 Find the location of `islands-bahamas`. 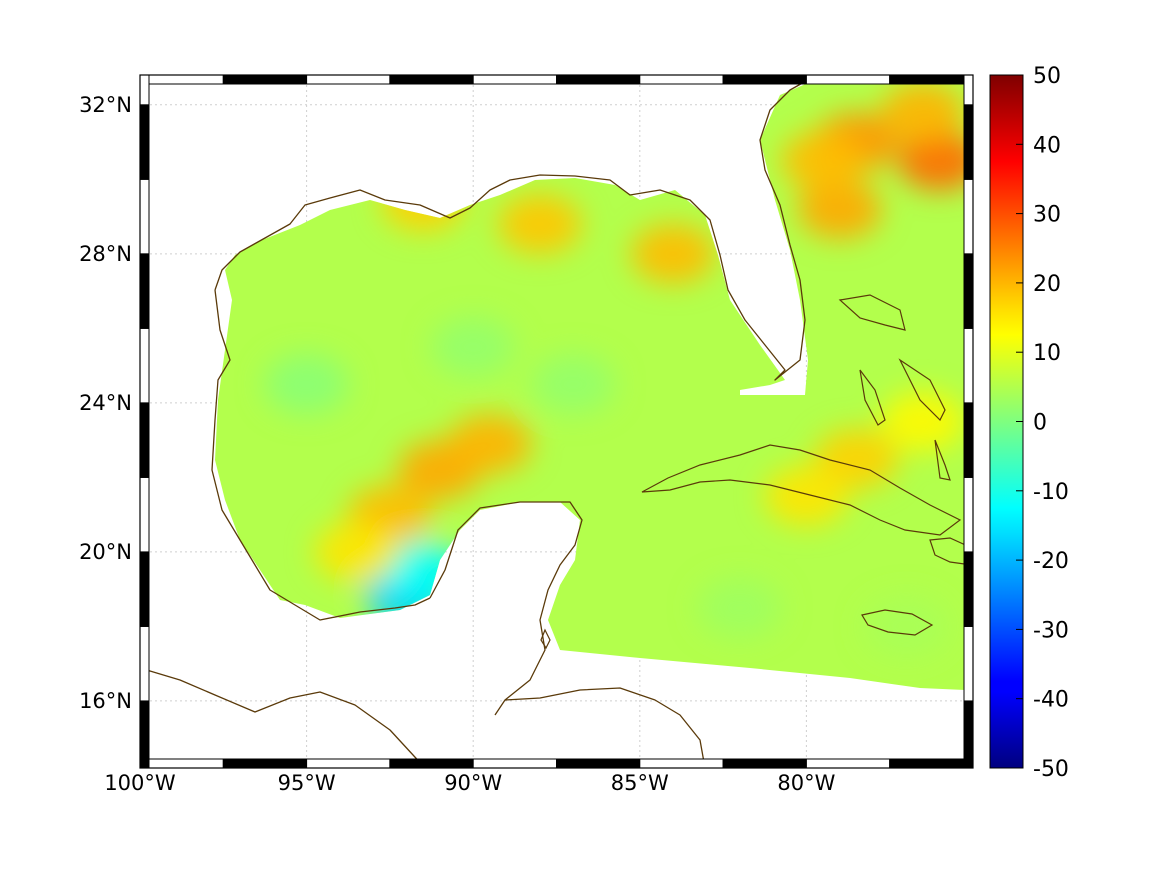

islands-bahamas is located at coordinates (894, 387).